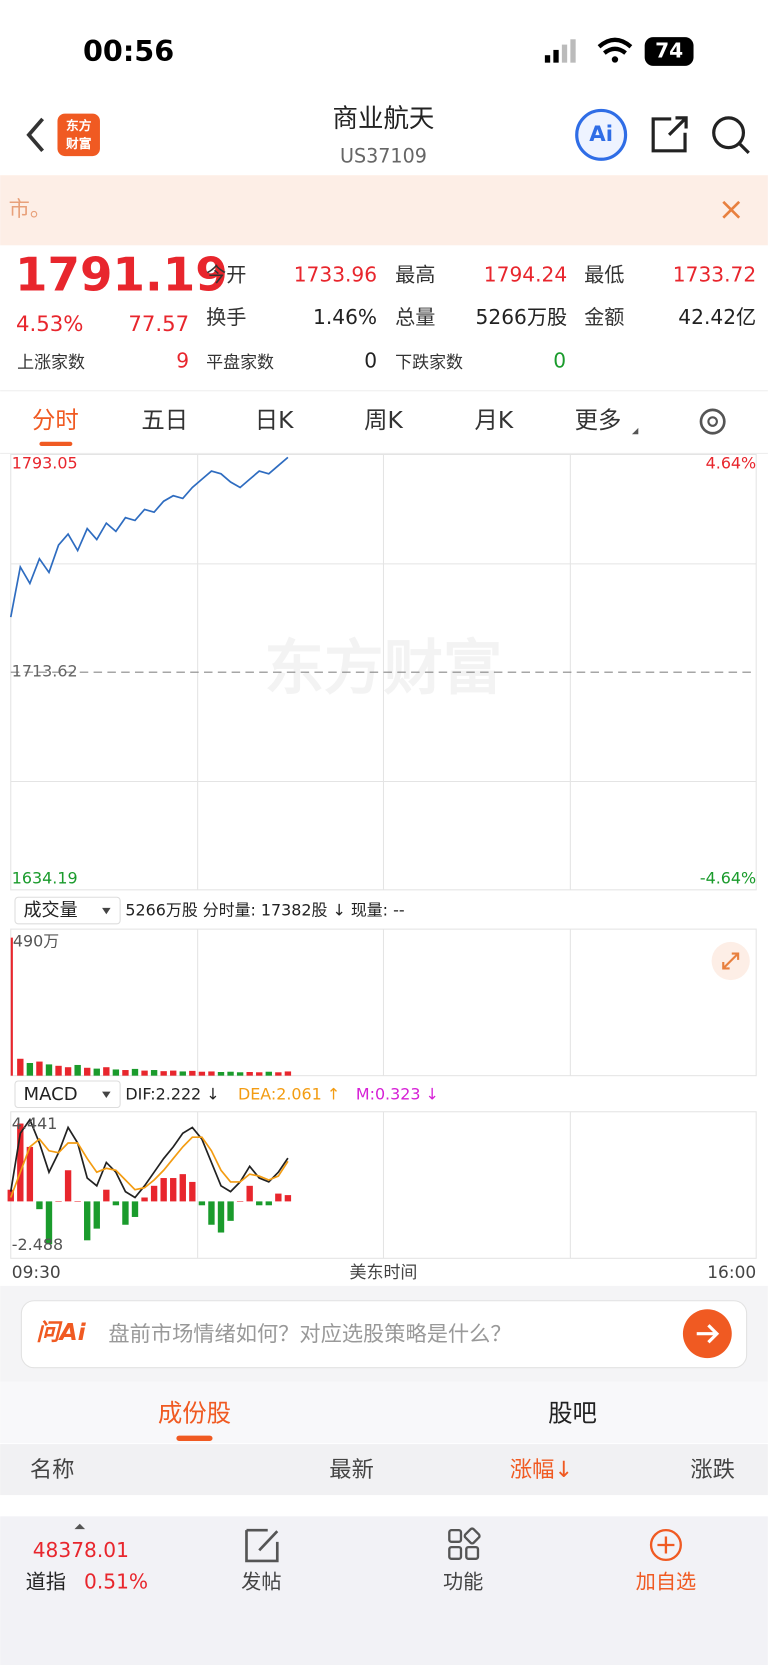  I want to click on price-min-label: 1634.19, so click(45, 878).